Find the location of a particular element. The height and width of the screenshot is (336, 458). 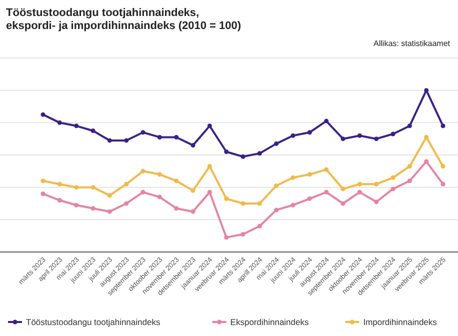

legend-label: Impordihinnaindeks is located at coordinates (400, 322).